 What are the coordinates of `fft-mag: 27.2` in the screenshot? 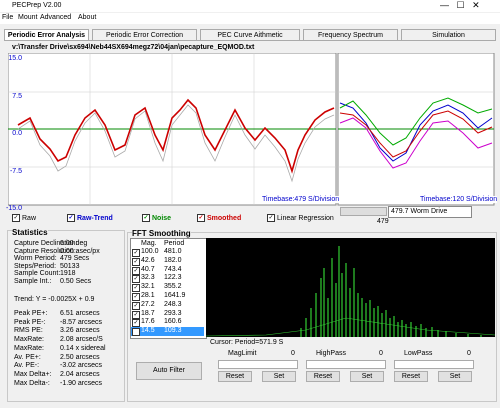 It's located at (148, 304).